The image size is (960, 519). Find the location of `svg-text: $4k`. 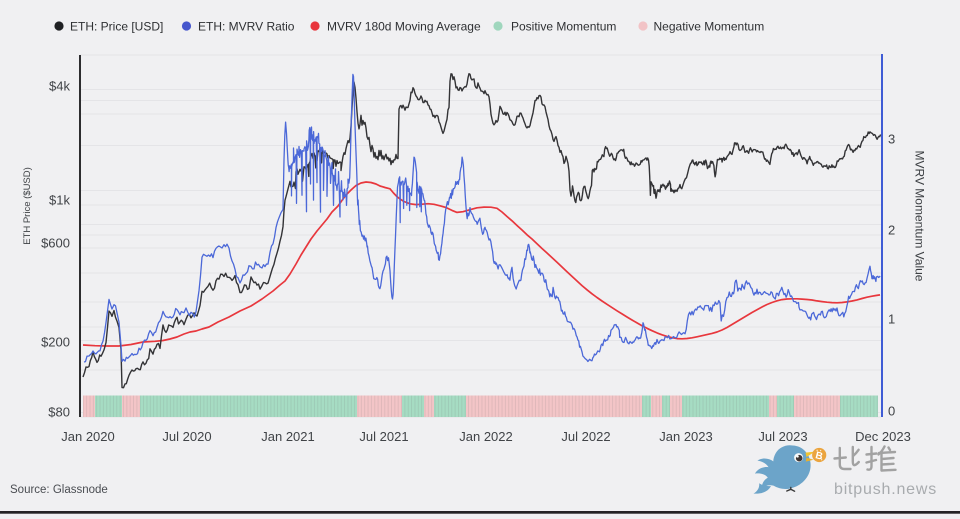

svg-text: $4k is located at coordinates (59, 86).